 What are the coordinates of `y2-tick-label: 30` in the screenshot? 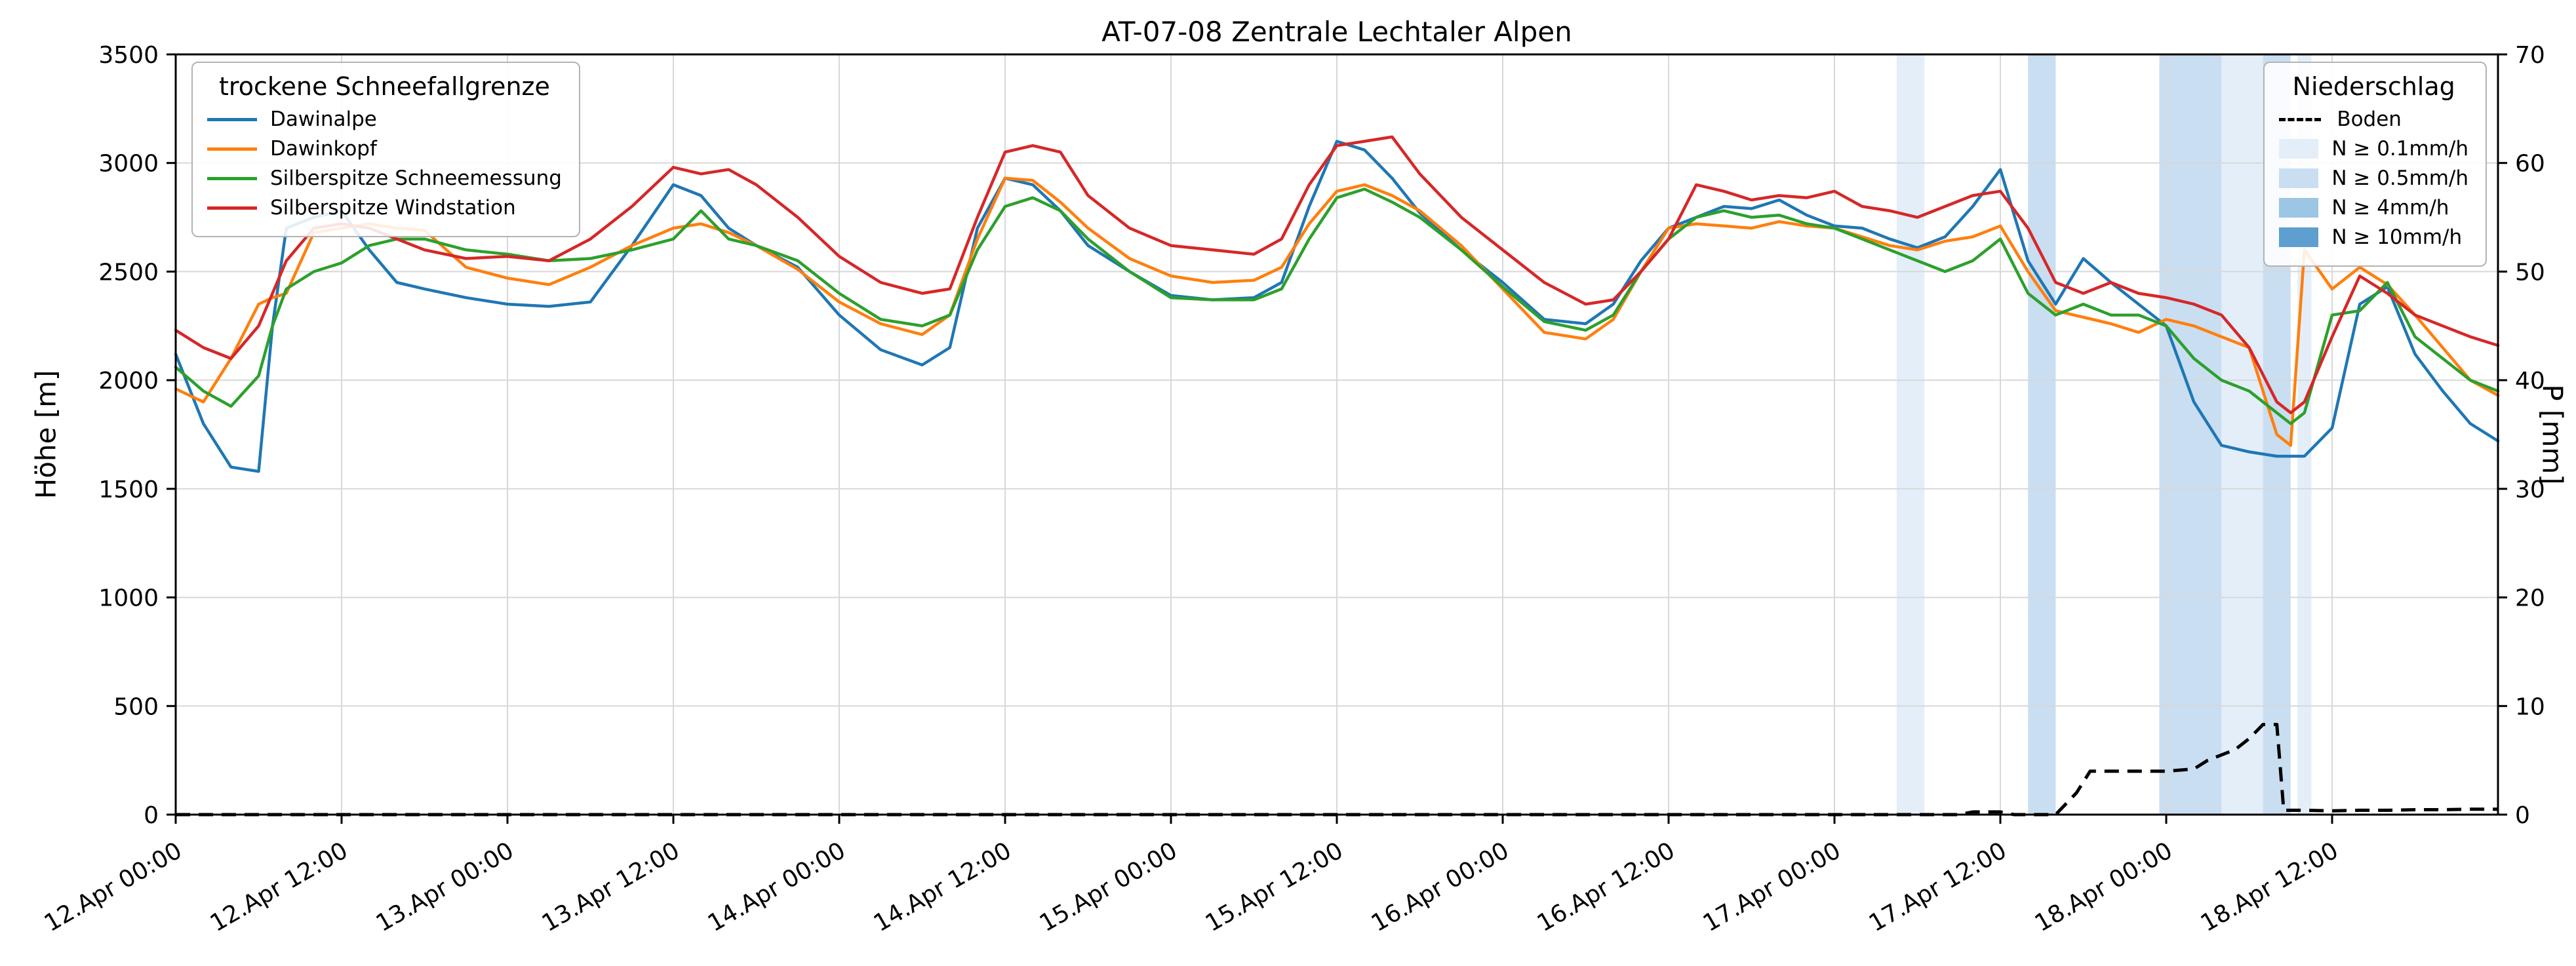 It's located at (2530, 489).